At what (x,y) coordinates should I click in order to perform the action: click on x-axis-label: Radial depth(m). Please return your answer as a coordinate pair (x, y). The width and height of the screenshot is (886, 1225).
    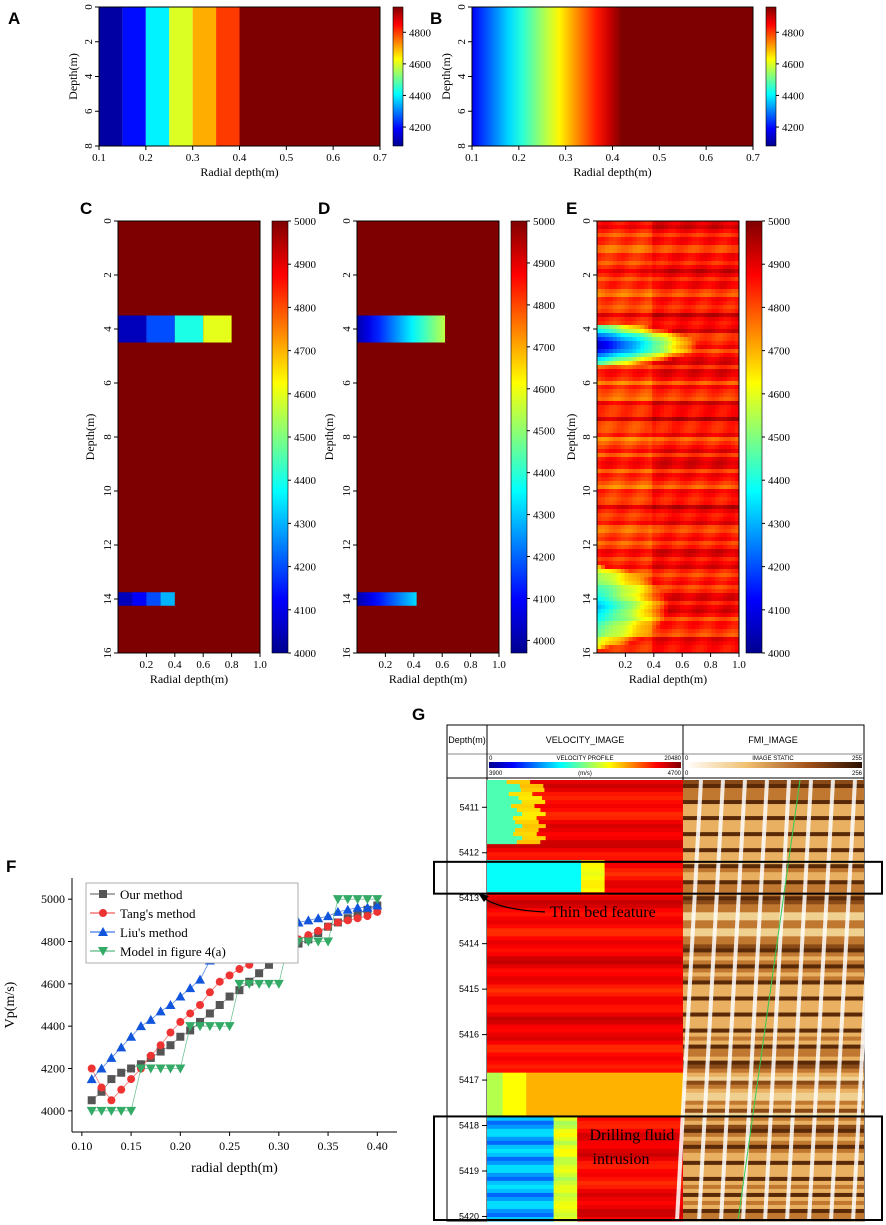
    Looking at the image, I should click on (239, 172).